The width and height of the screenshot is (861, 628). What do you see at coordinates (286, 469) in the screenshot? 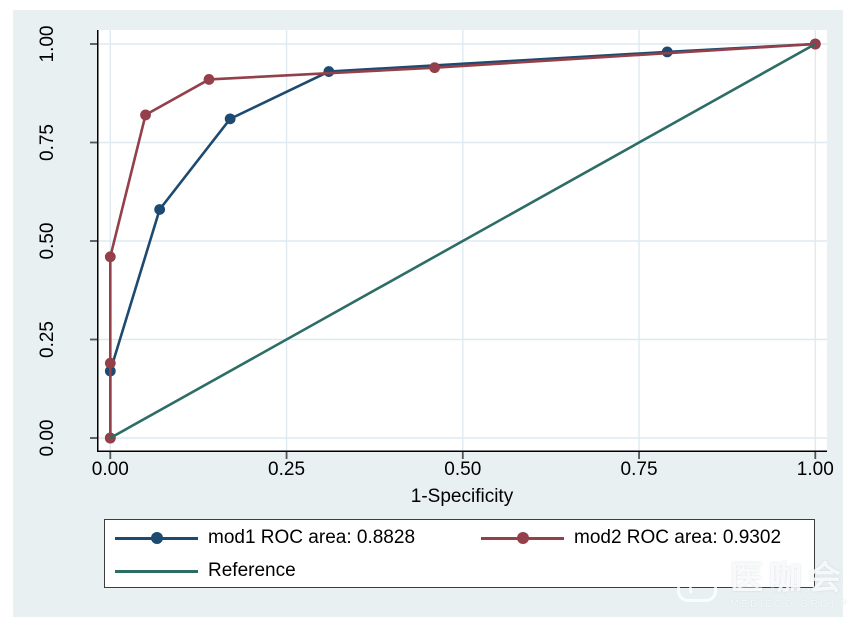
I see `x-tick-label: 0.25` at bounding box center [286, 469].